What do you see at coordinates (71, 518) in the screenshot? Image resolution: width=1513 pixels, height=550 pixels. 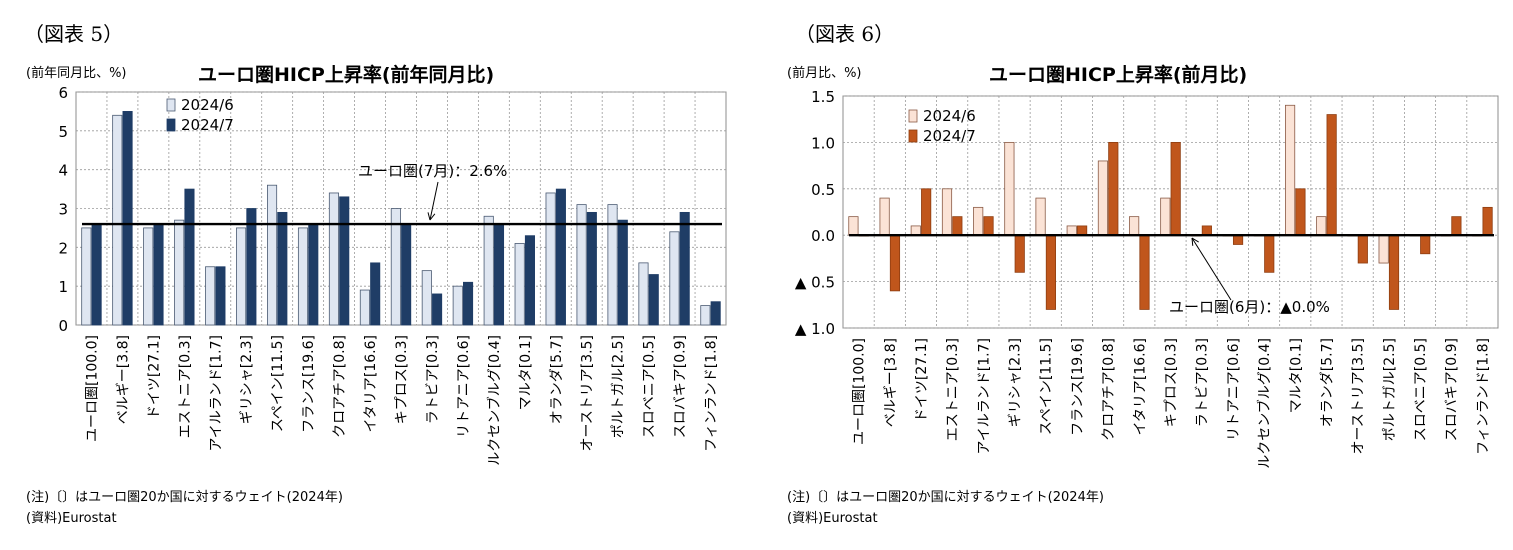 I see `note-source: (資料)Eurostat` at bounding box center [71, 518].